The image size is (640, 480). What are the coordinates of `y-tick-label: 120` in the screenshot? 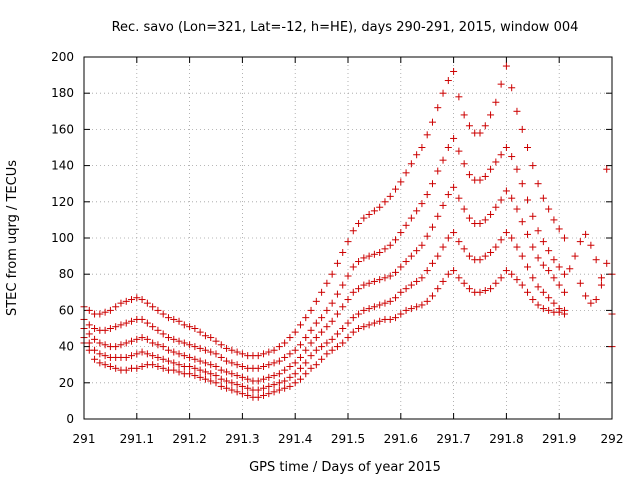 It's located at (62, 202).